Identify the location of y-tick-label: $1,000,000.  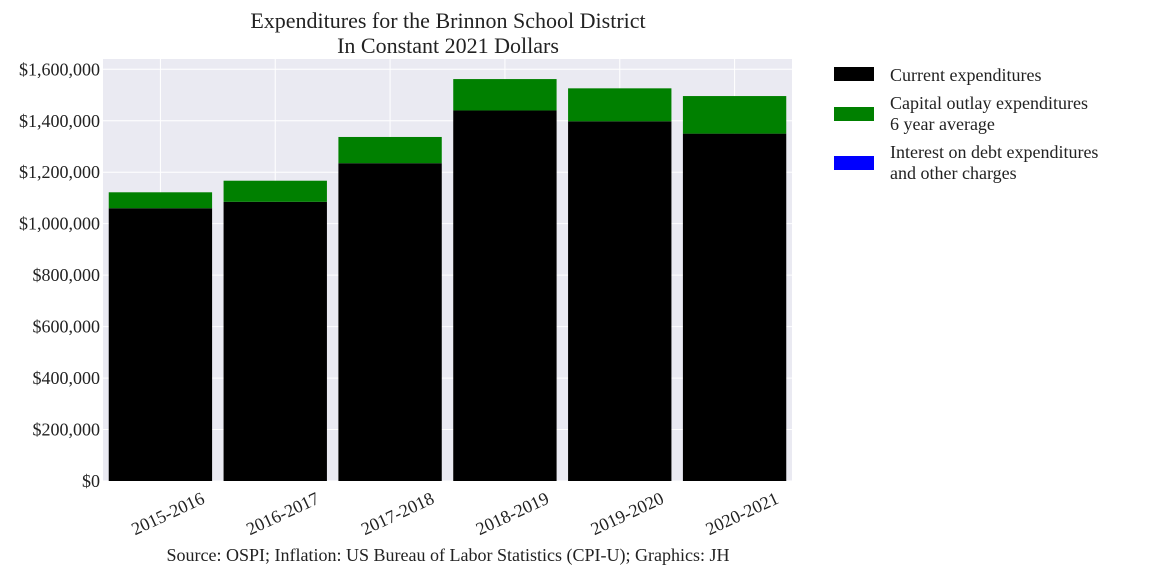
(59, 224).